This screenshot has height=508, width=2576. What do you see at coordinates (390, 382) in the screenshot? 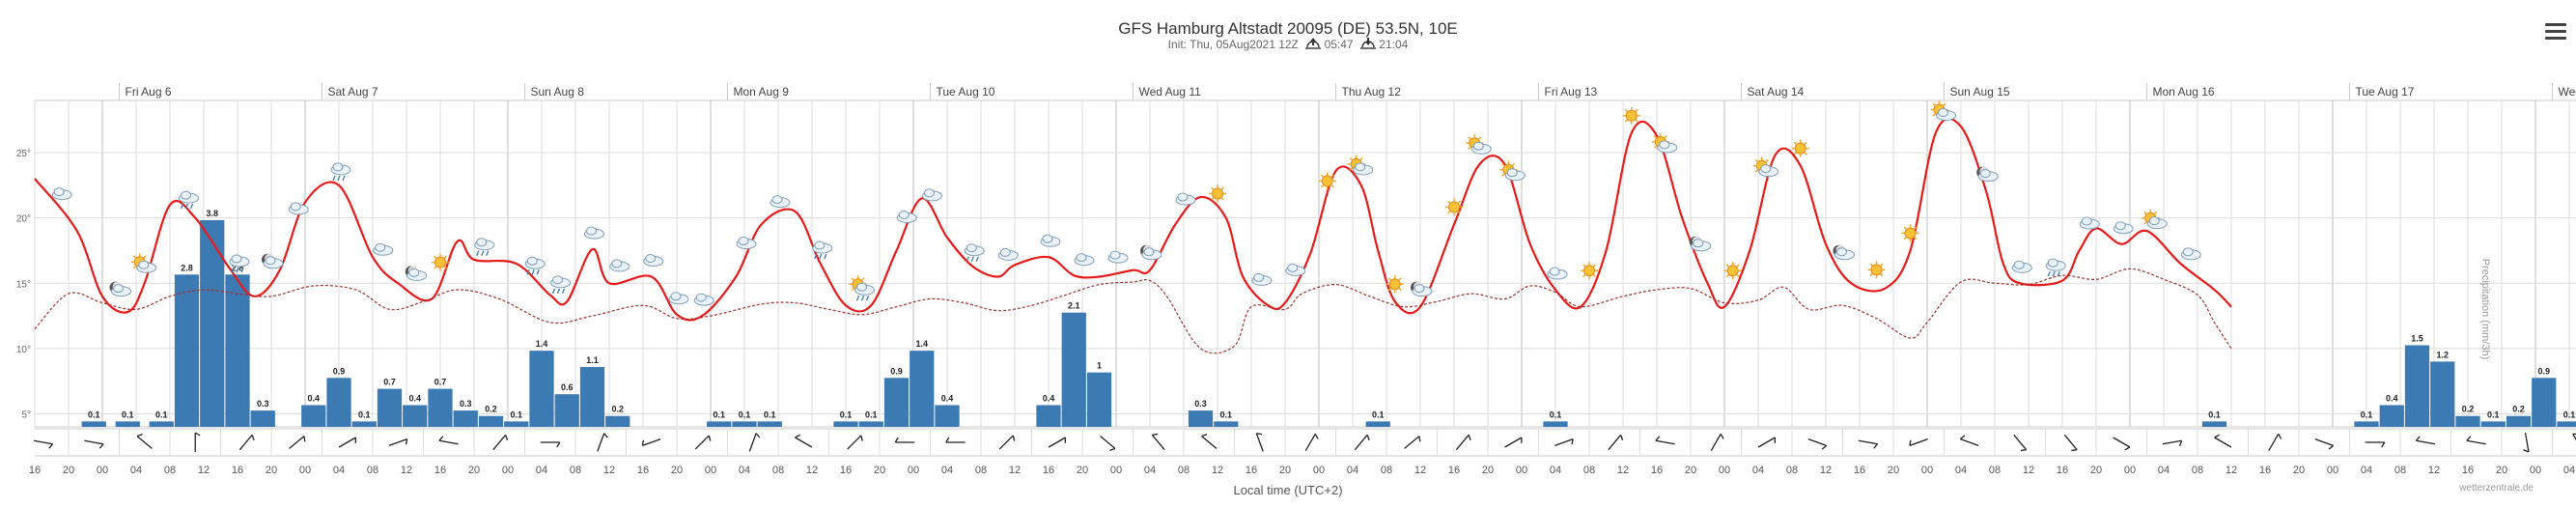
I see `precip-bar-label: 0.7` at bounding box center [390, 382].